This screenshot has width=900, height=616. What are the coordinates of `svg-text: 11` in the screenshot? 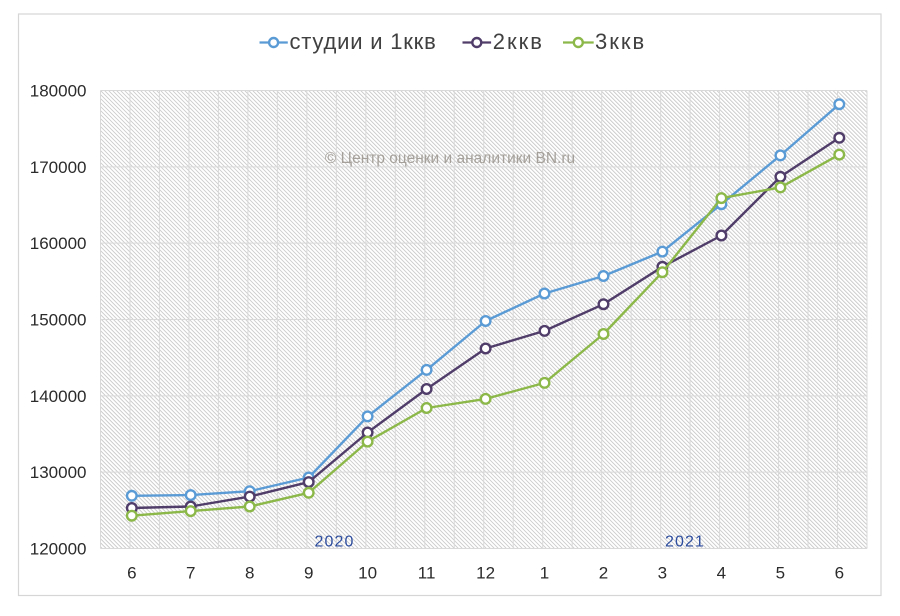 It's located at (427, 573).